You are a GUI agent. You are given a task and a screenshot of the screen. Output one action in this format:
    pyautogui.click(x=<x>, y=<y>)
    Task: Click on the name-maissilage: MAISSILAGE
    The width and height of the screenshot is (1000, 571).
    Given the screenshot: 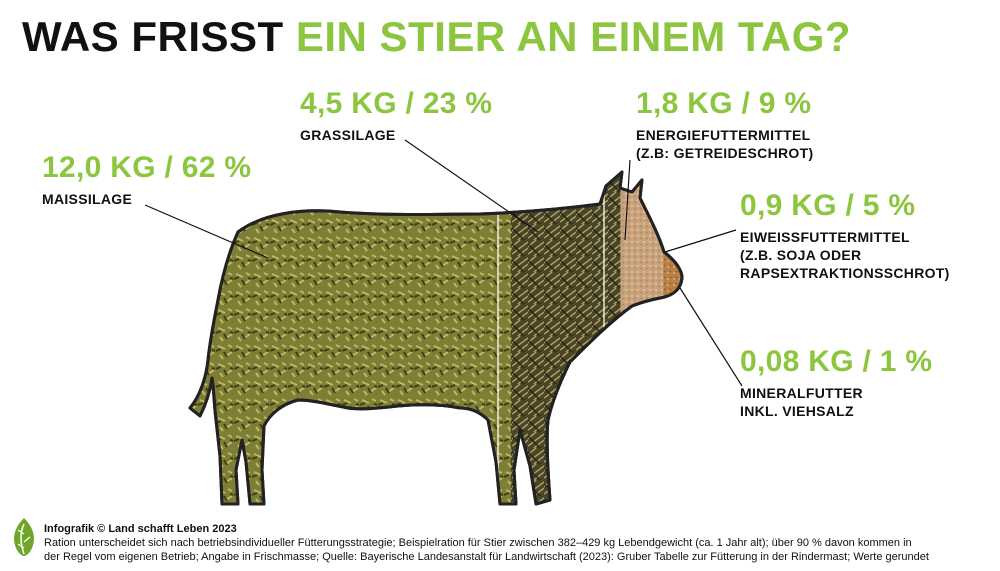 What is the action you would take?
    pyautogui.click(x=87, y=198)
    